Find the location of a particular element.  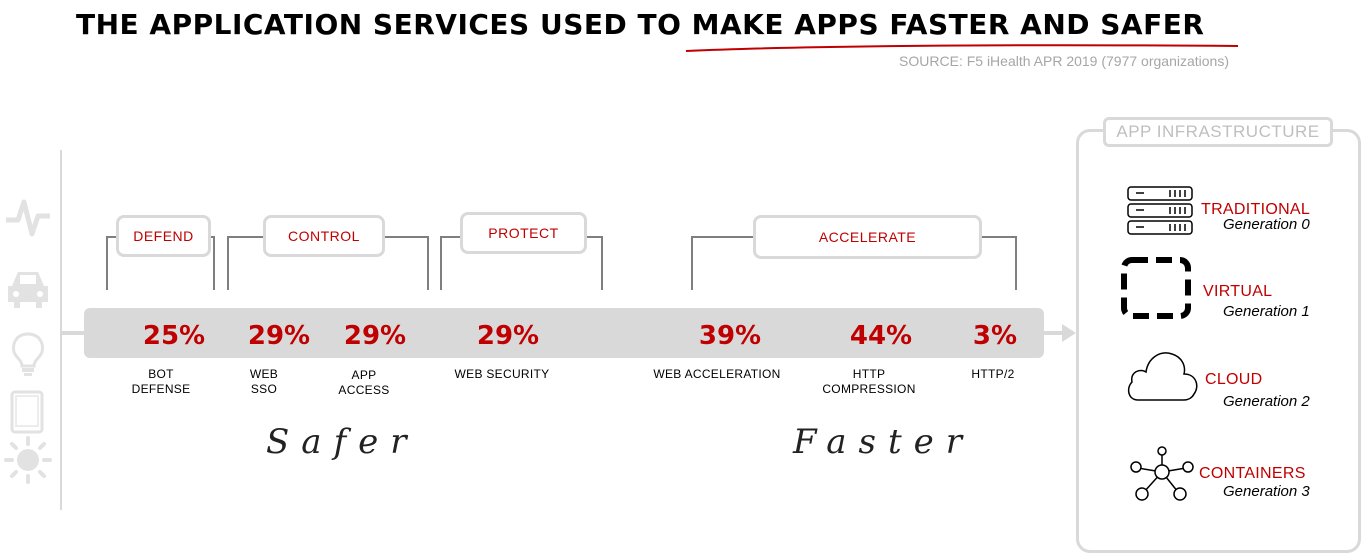

sun-icon is located at coordinates (28, 460).